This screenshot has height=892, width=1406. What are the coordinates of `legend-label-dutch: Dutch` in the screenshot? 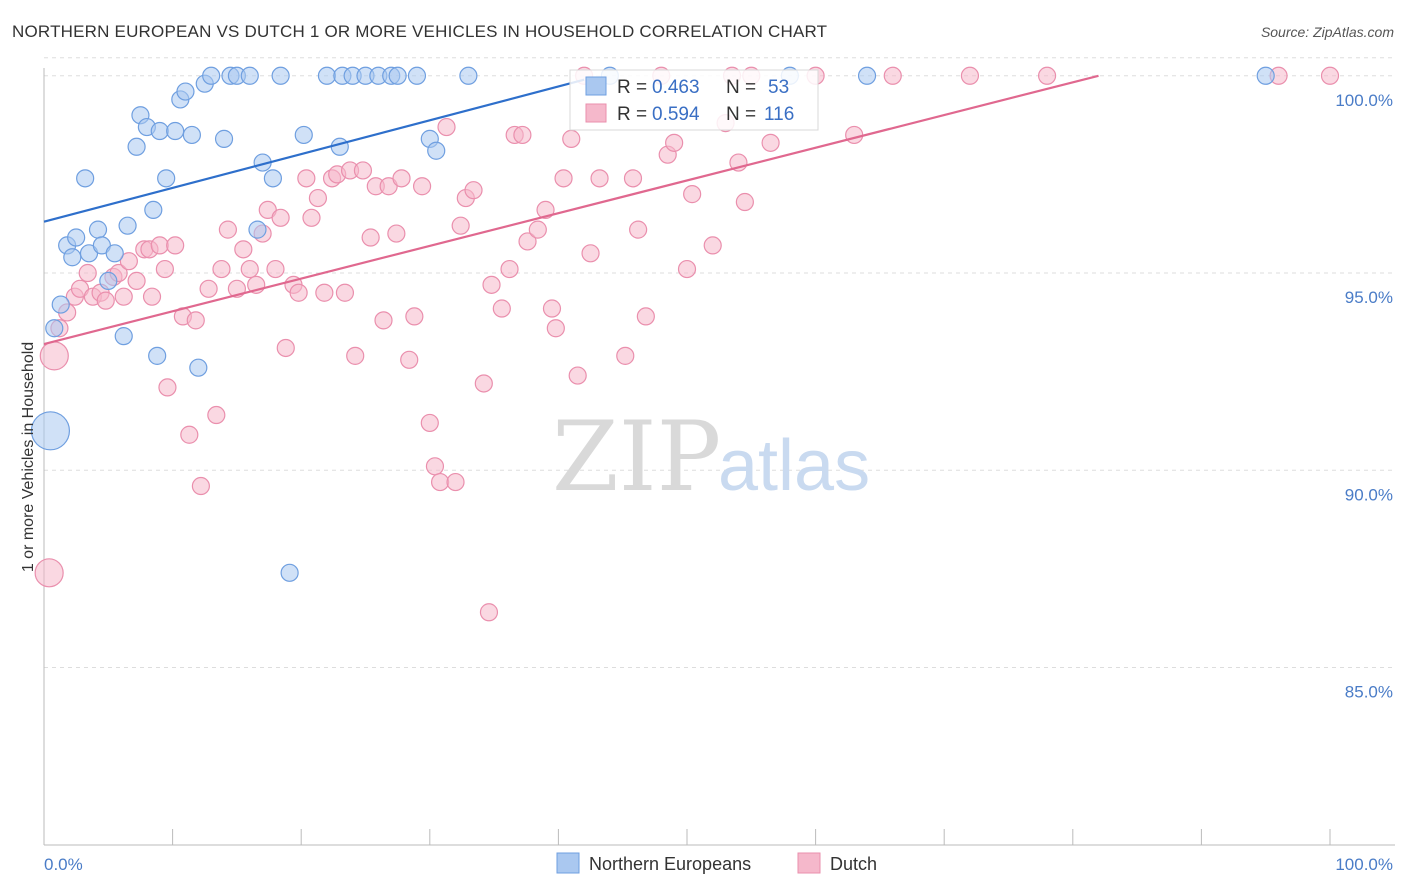 It's located at (853, 864).